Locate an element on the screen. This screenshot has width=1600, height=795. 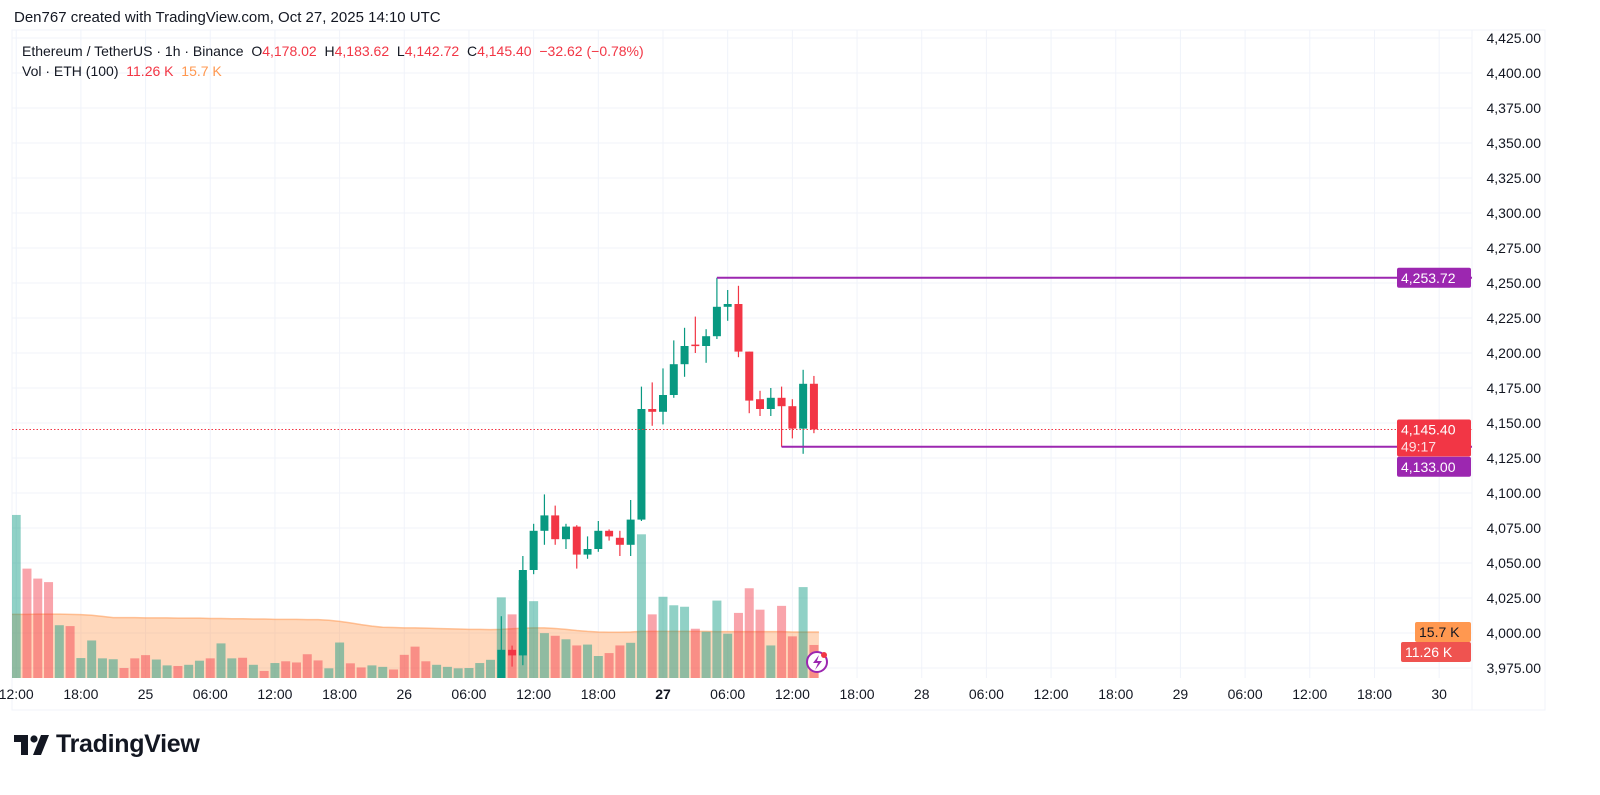
volume-ma-label-text: 15.7 K is located at coordinates (1439, 632).